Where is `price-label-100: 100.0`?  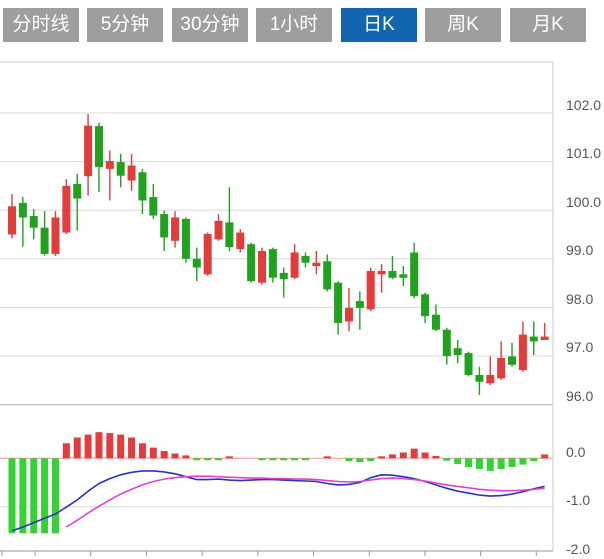 price-label-100: 100.0 is located at coordinates (584, 202).